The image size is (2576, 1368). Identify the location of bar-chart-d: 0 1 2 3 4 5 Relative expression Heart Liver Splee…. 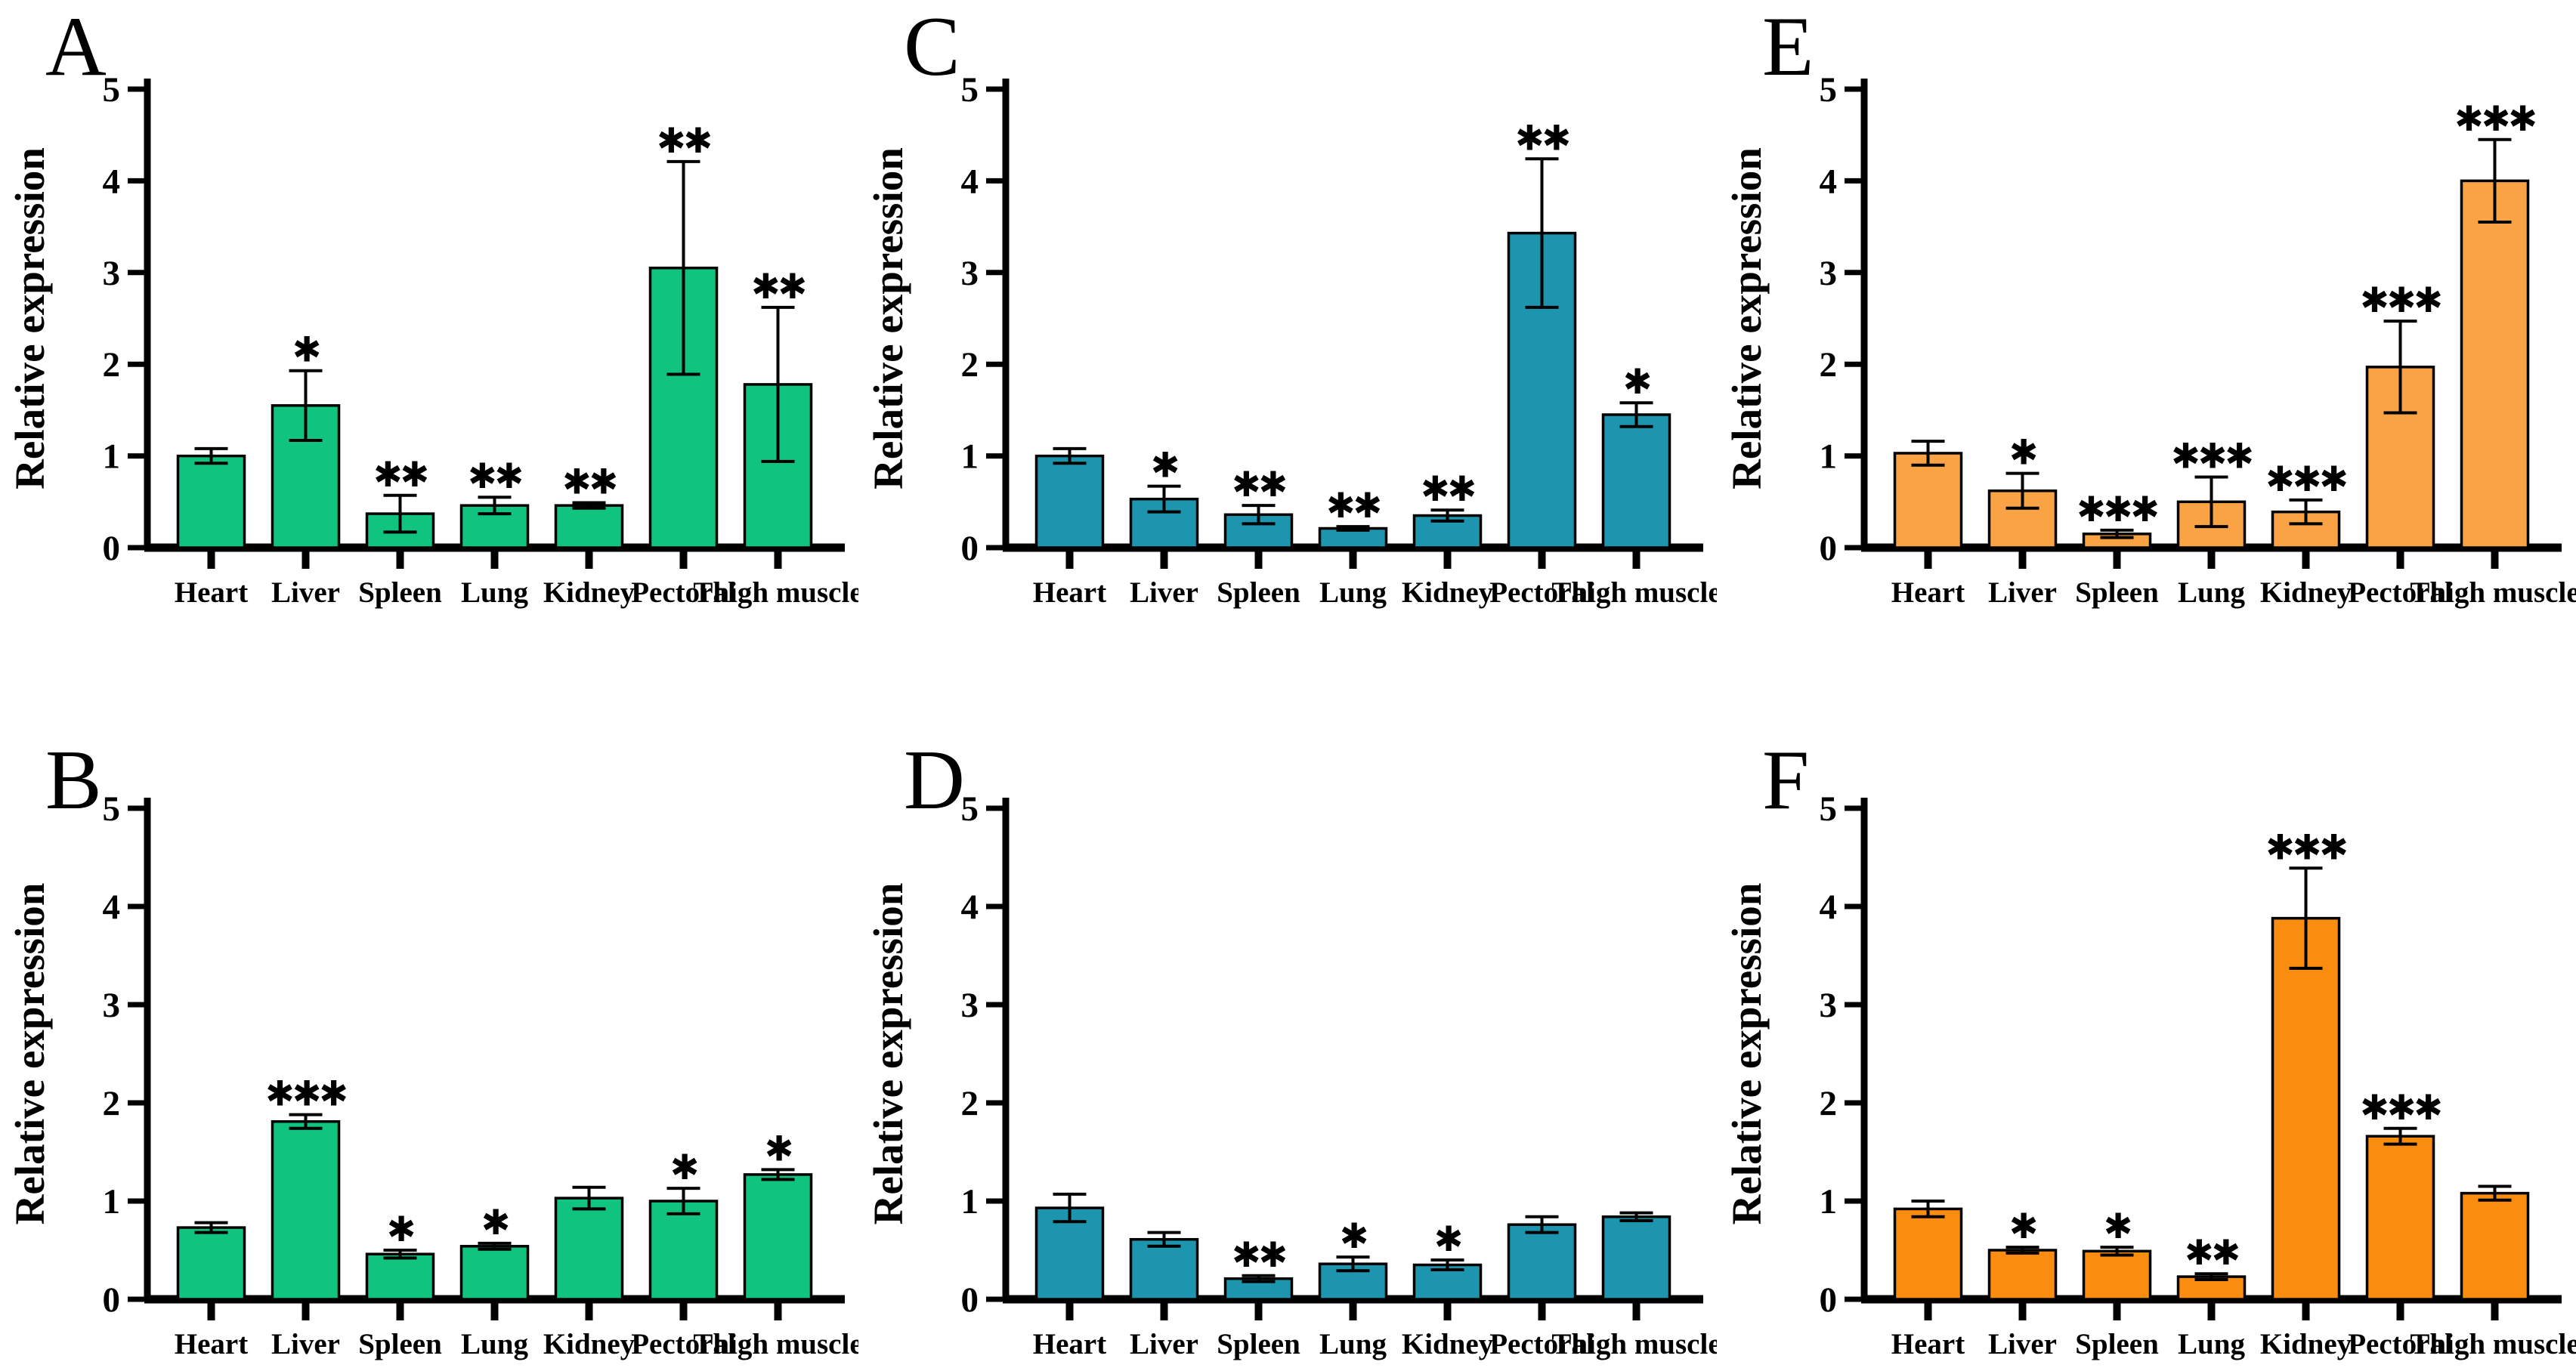
(1293, 1075).